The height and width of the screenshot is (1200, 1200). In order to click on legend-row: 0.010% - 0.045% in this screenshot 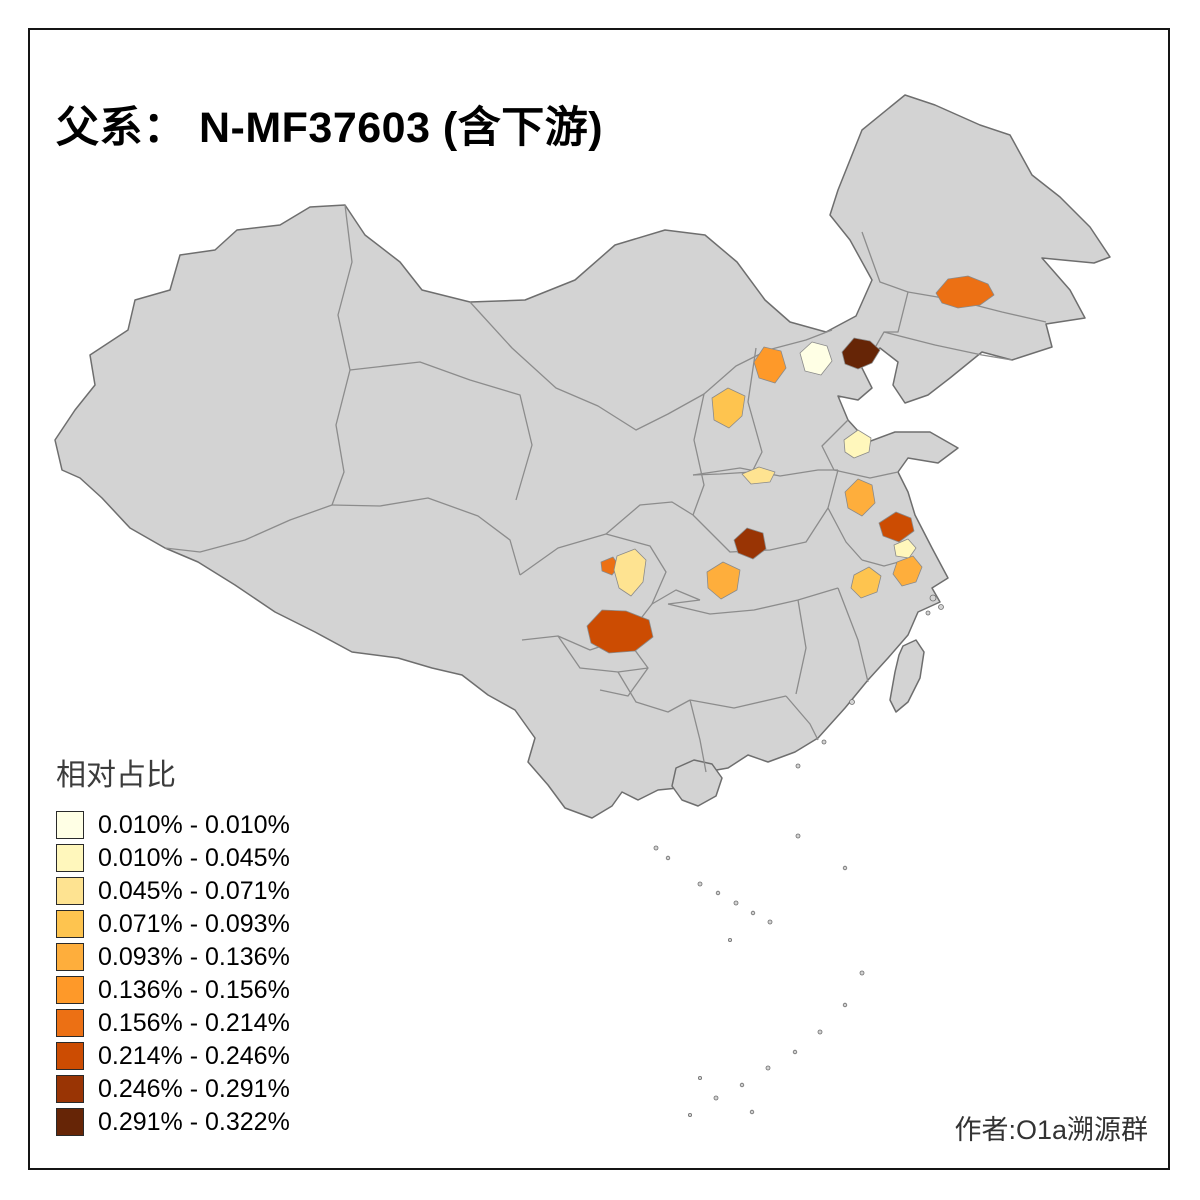, I will do `click(173, 858)`.